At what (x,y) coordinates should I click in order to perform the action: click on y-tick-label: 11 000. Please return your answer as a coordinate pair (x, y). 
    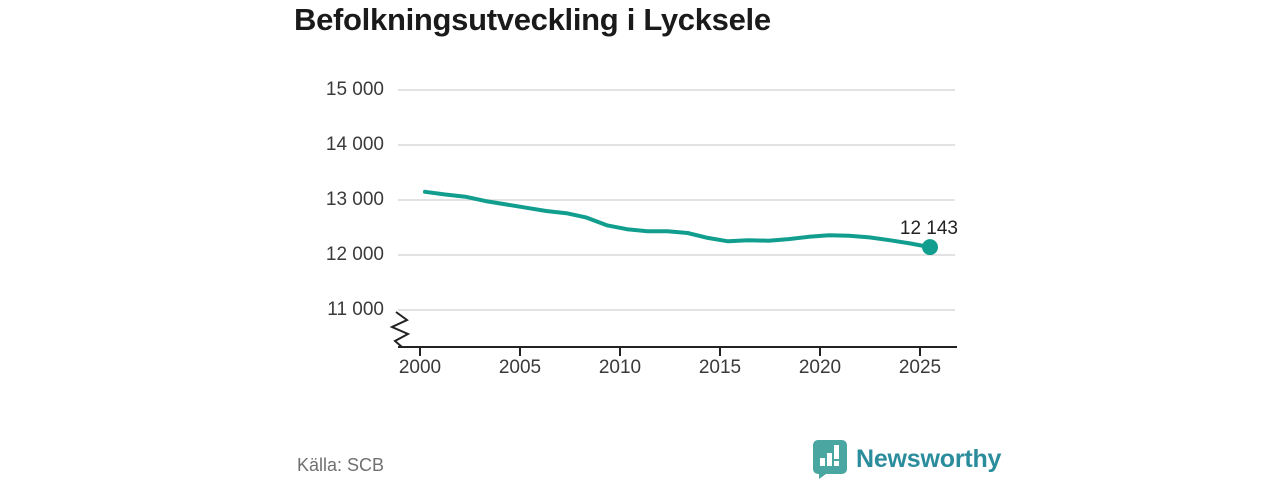
    Looking at the image, I should click on (355, 309).